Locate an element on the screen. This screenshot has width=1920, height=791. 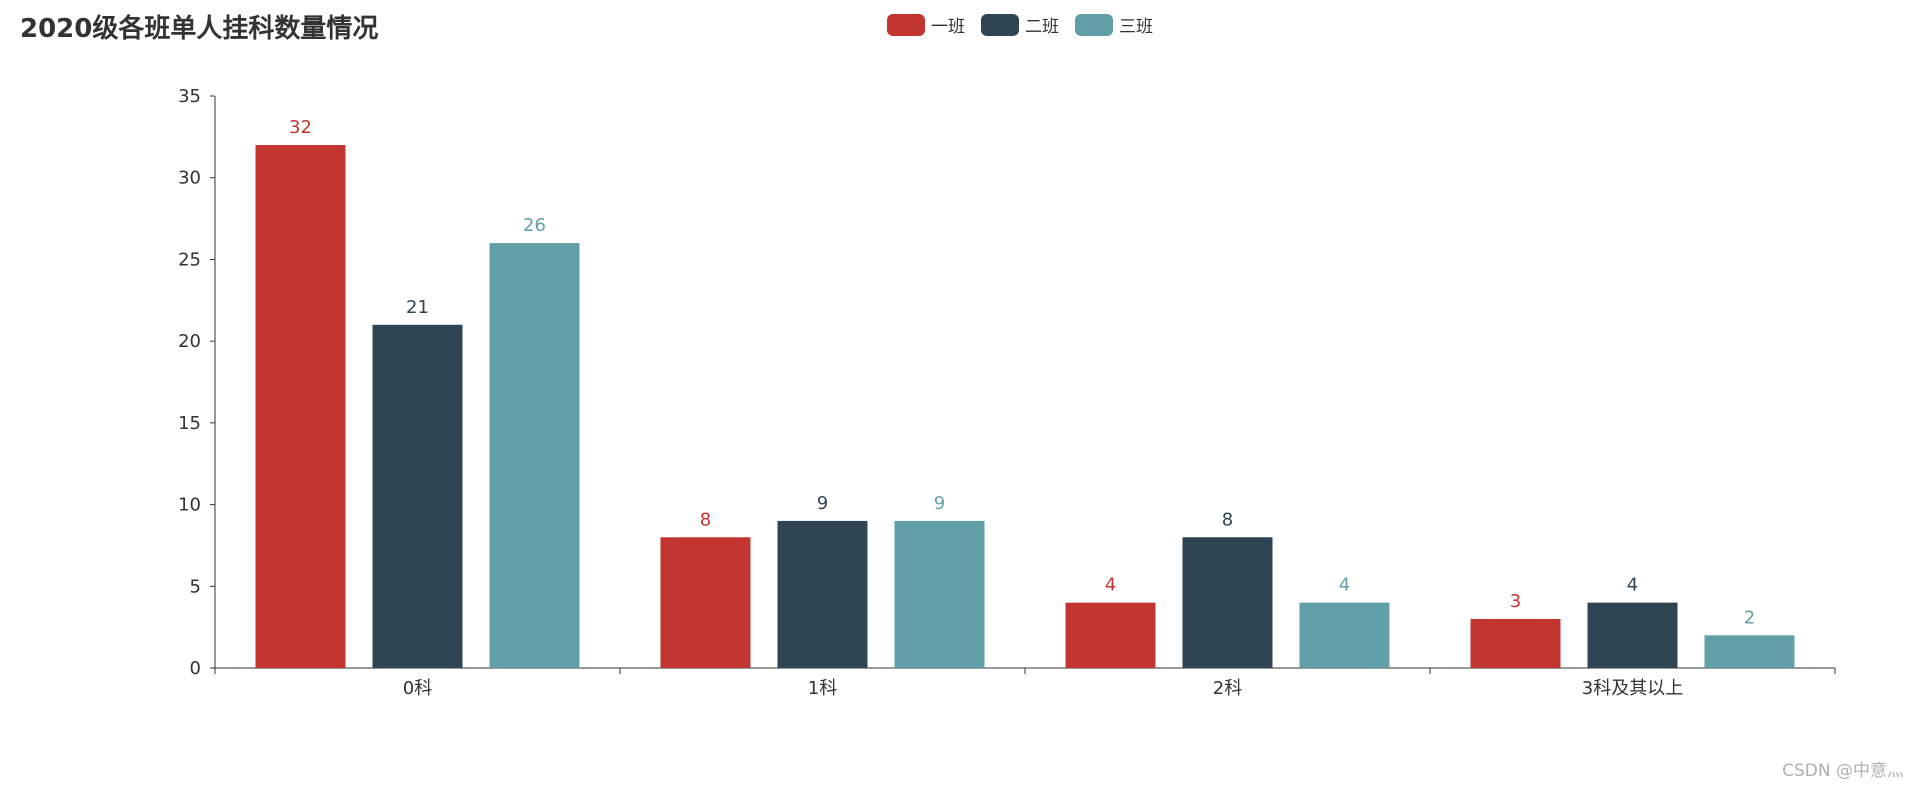
y-tick-label-4: 20 is located at coordinates (189, 341).